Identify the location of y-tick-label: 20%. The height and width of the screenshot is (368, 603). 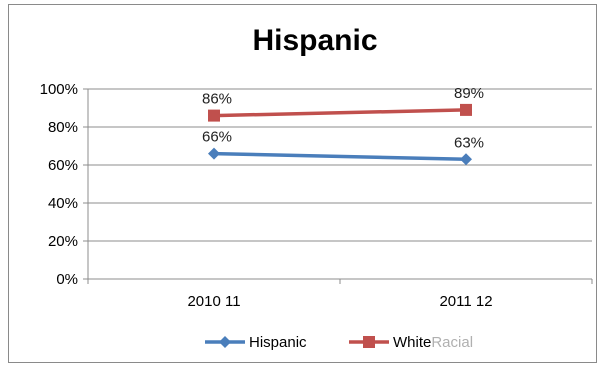
(63, 241).